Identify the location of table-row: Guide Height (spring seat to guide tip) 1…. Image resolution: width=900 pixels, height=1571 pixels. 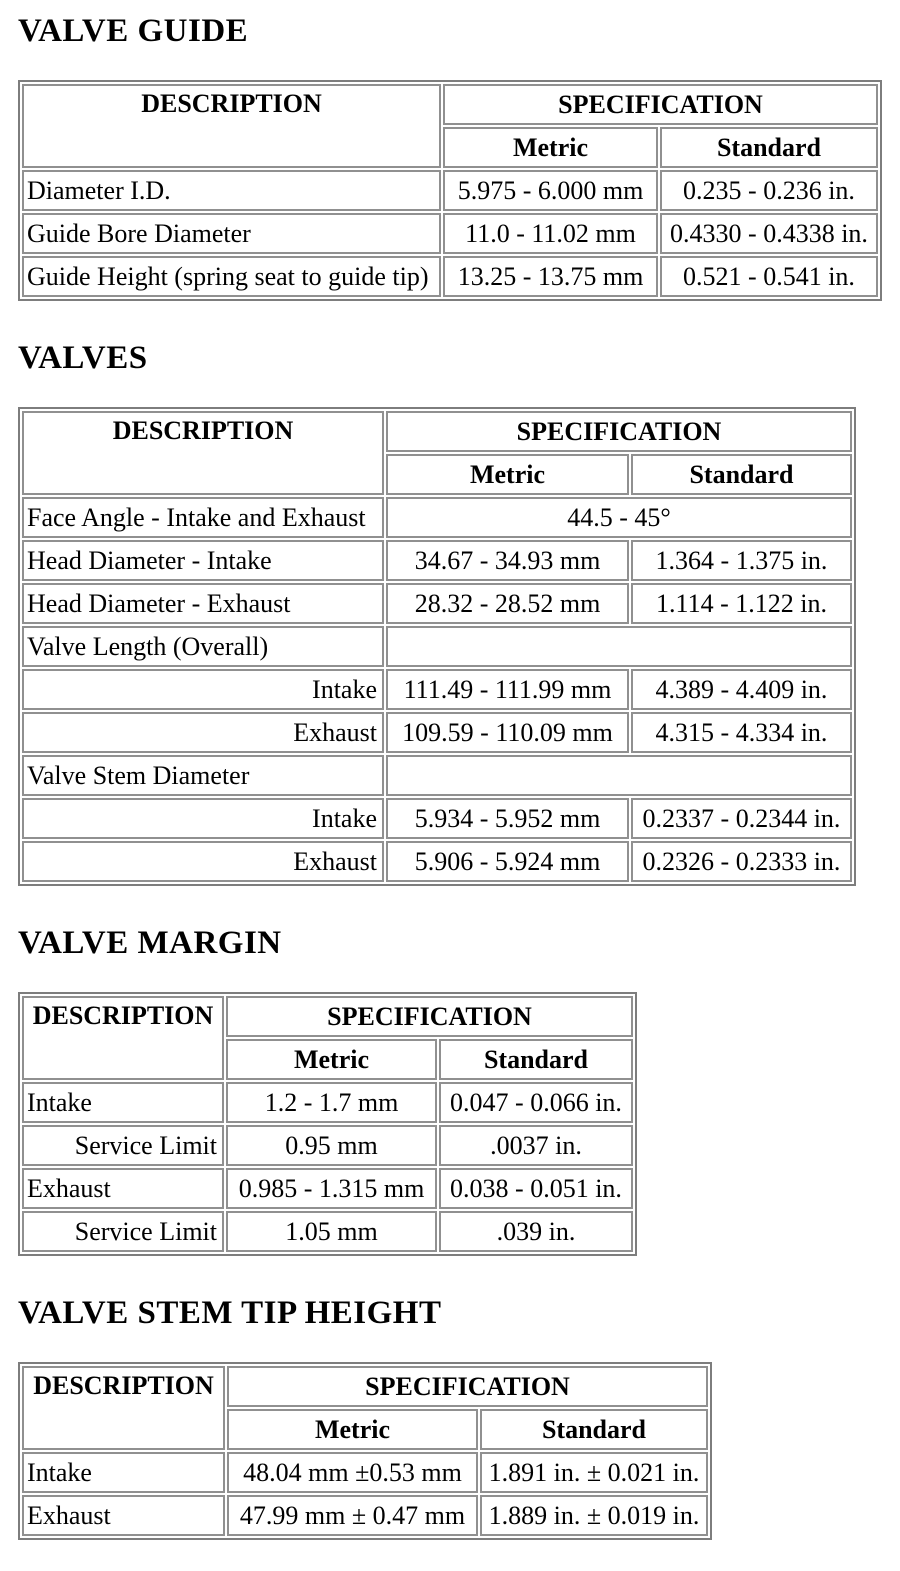
(450, 276).